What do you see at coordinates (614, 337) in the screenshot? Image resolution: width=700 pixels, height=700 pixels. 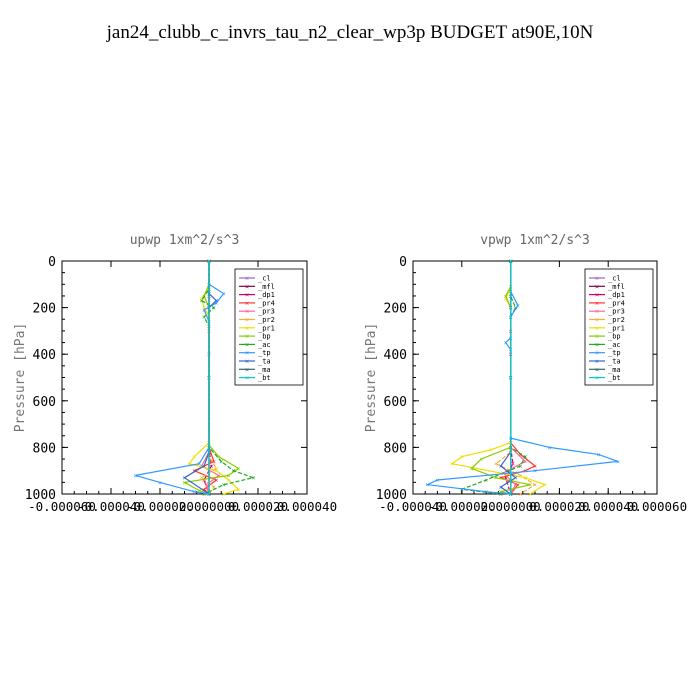 I see `legend-label: _bp` at bounding box center [614, 337].